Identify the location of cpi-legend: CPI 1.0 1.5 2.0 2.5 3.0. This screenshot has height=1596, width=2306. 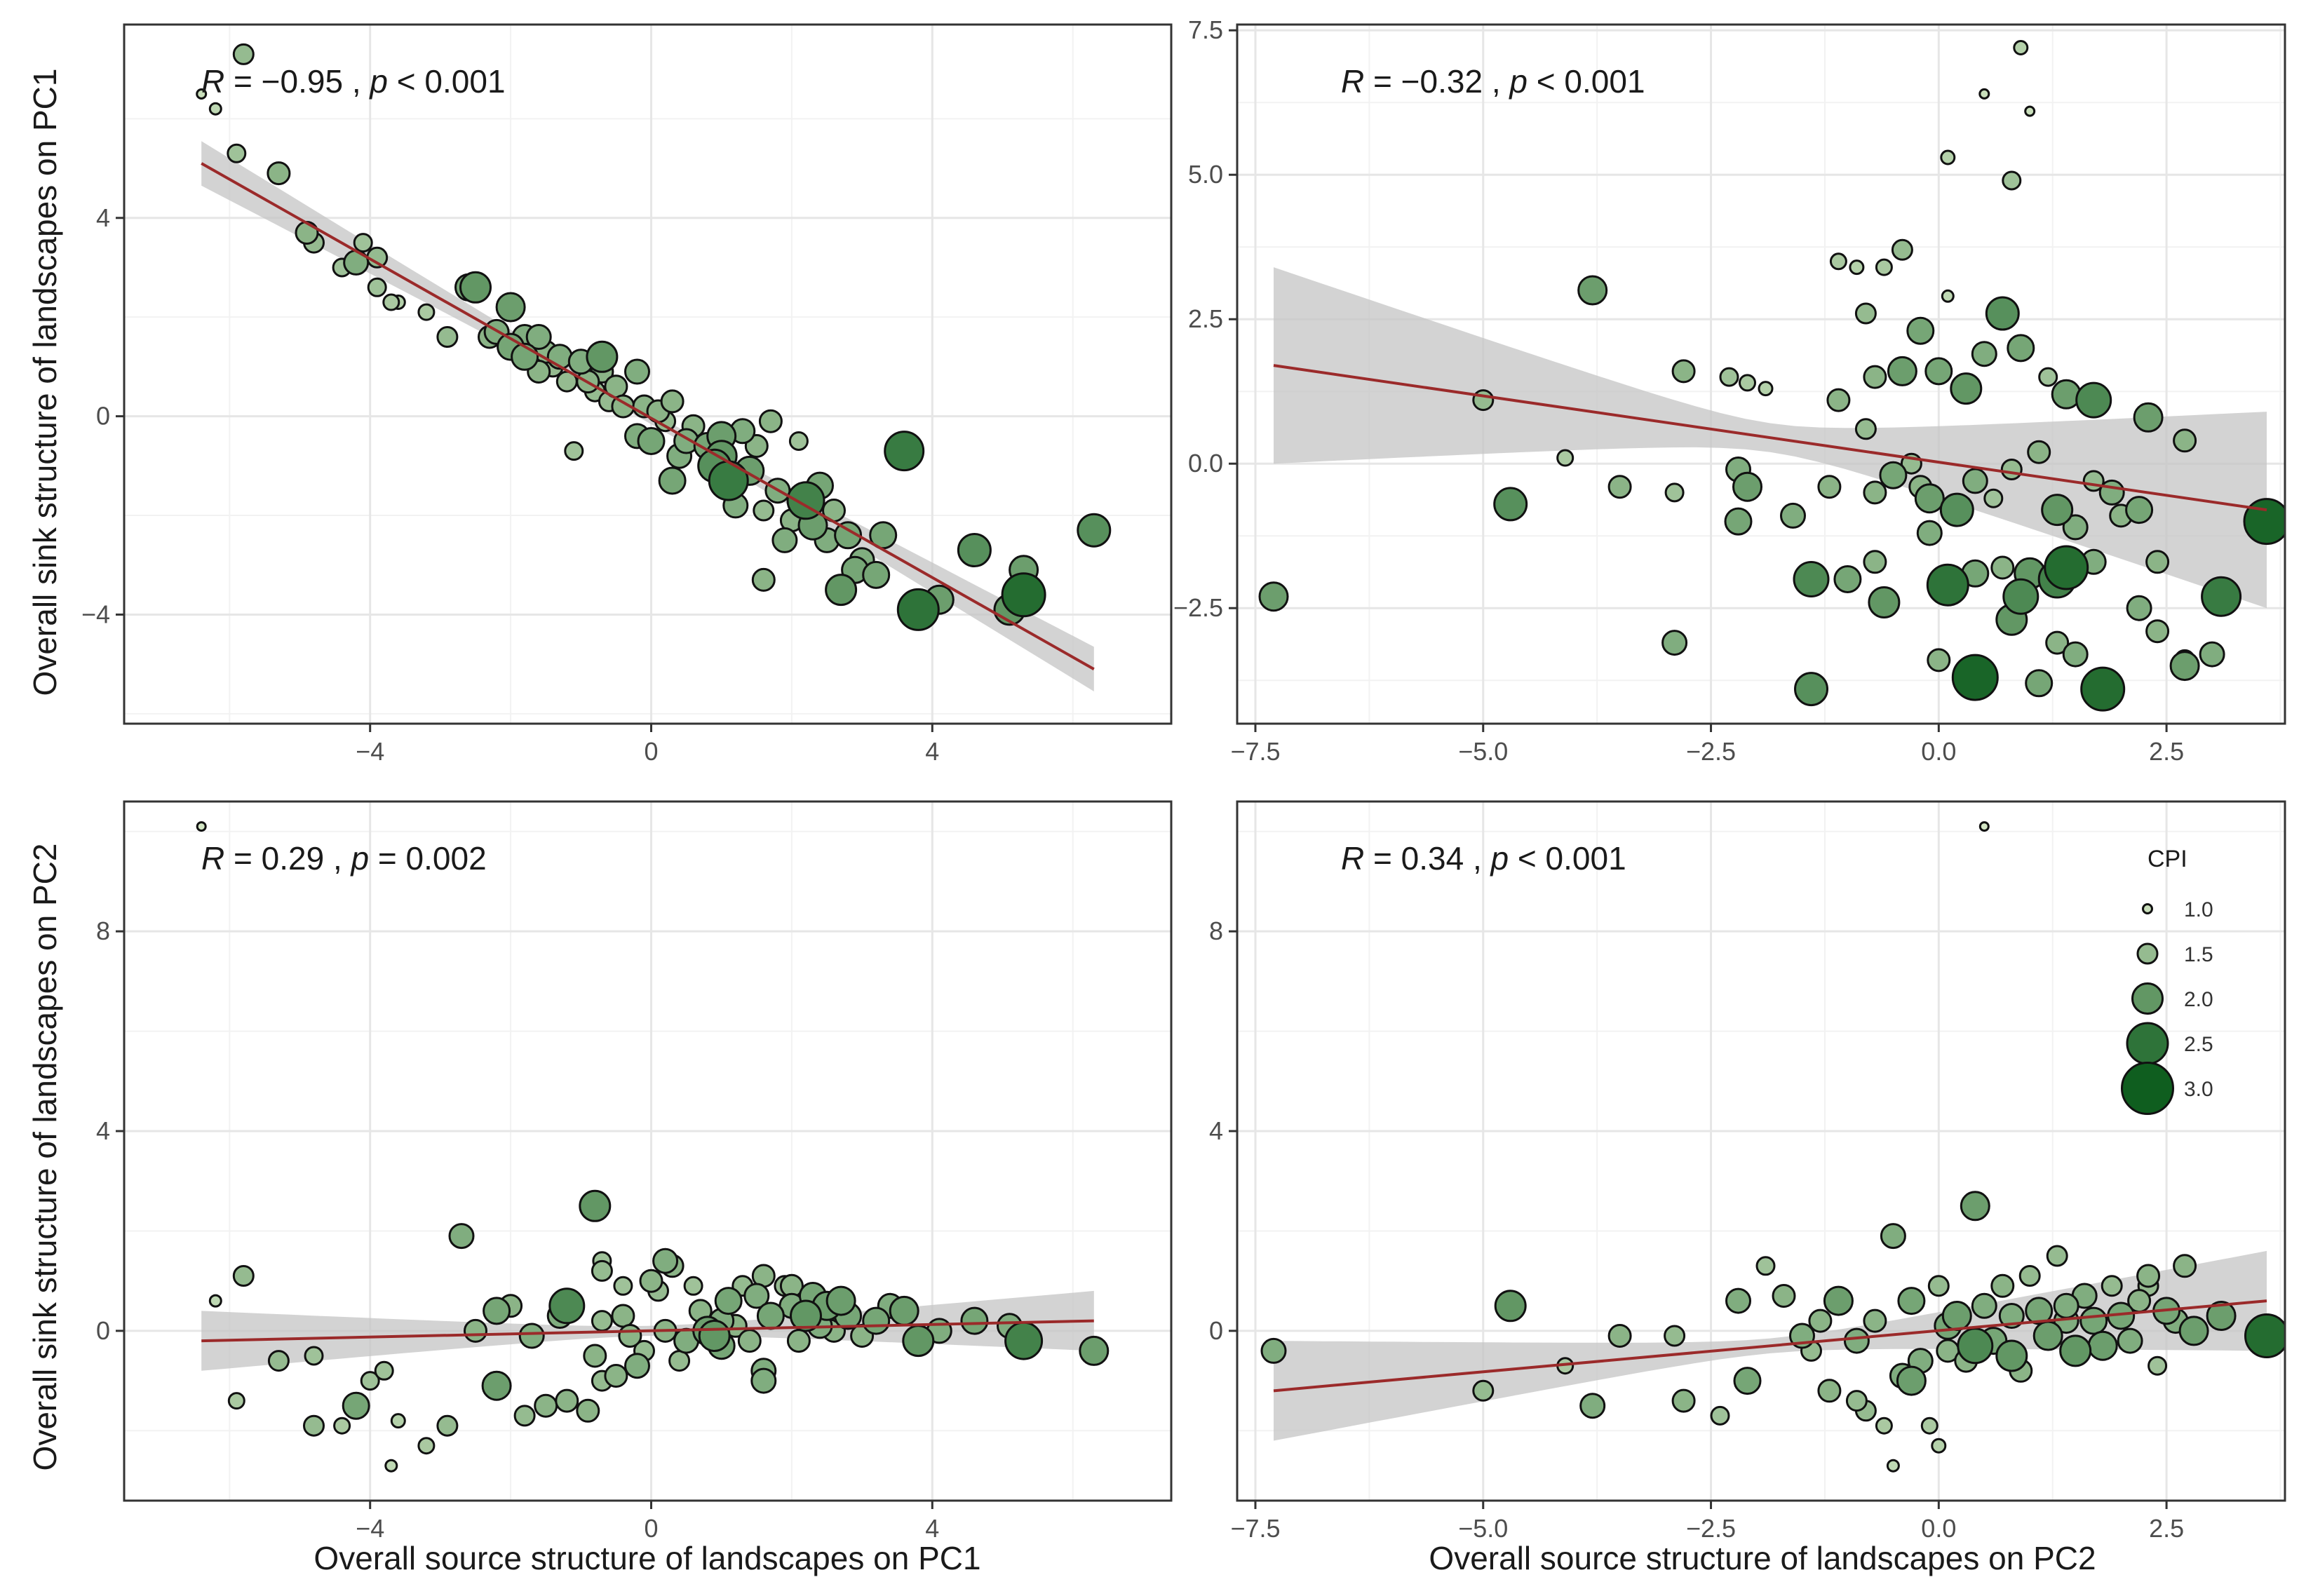
(2167, 981).